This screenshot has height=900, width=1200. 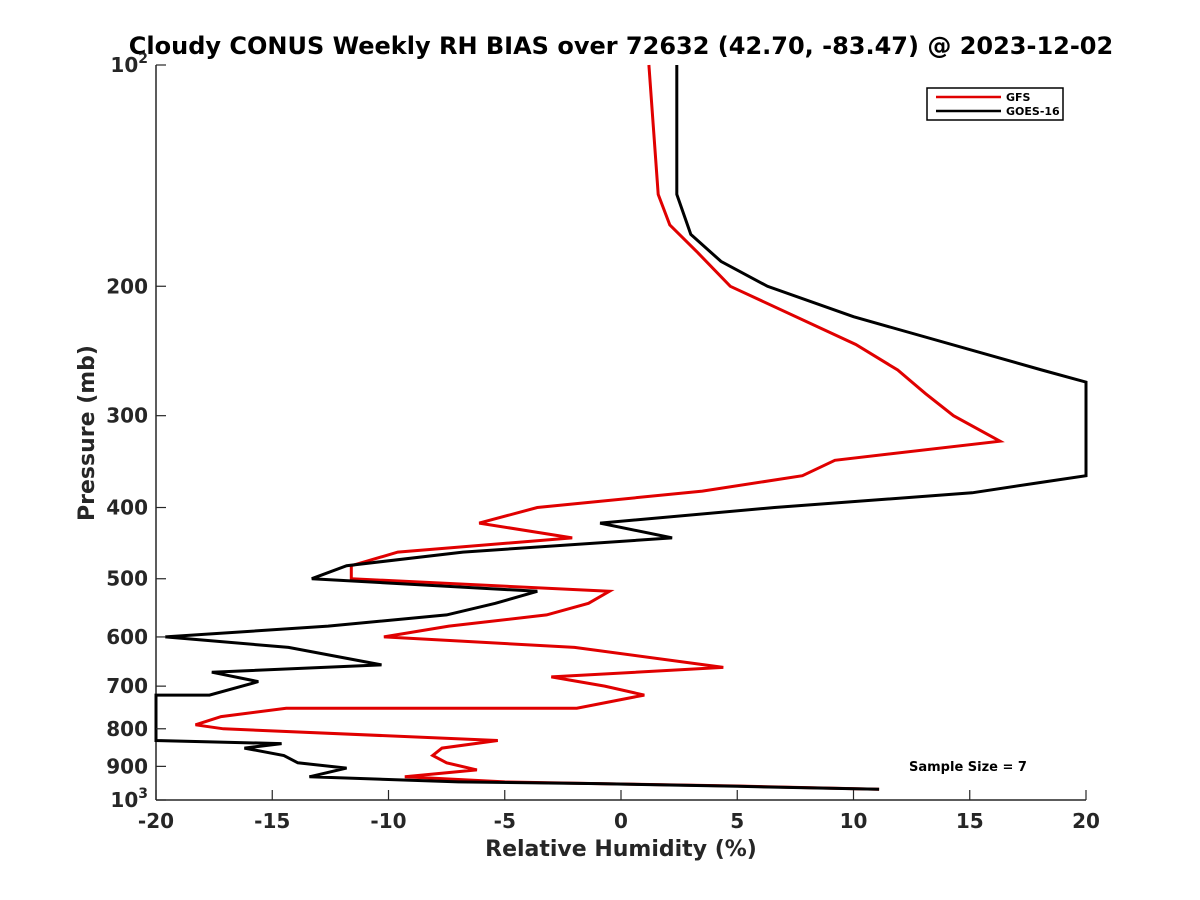 What do you see at coordinates (156, 821) in the screenshot?
I see `x-tick-label: -20` at bounding box center [156, 821].